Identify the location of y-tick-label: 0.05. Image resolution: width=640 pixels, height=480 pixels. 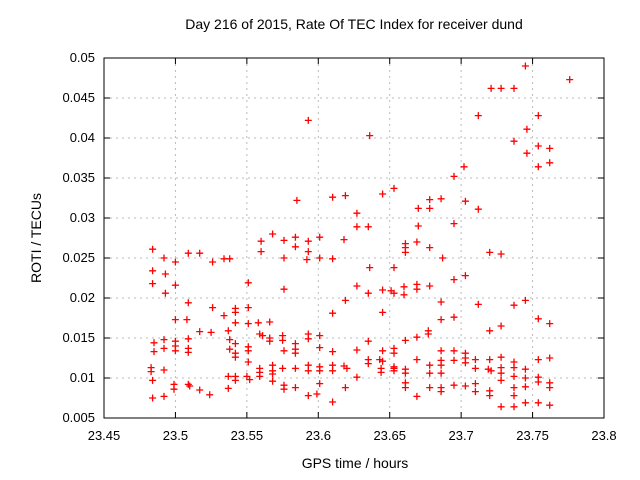
(82, 57).